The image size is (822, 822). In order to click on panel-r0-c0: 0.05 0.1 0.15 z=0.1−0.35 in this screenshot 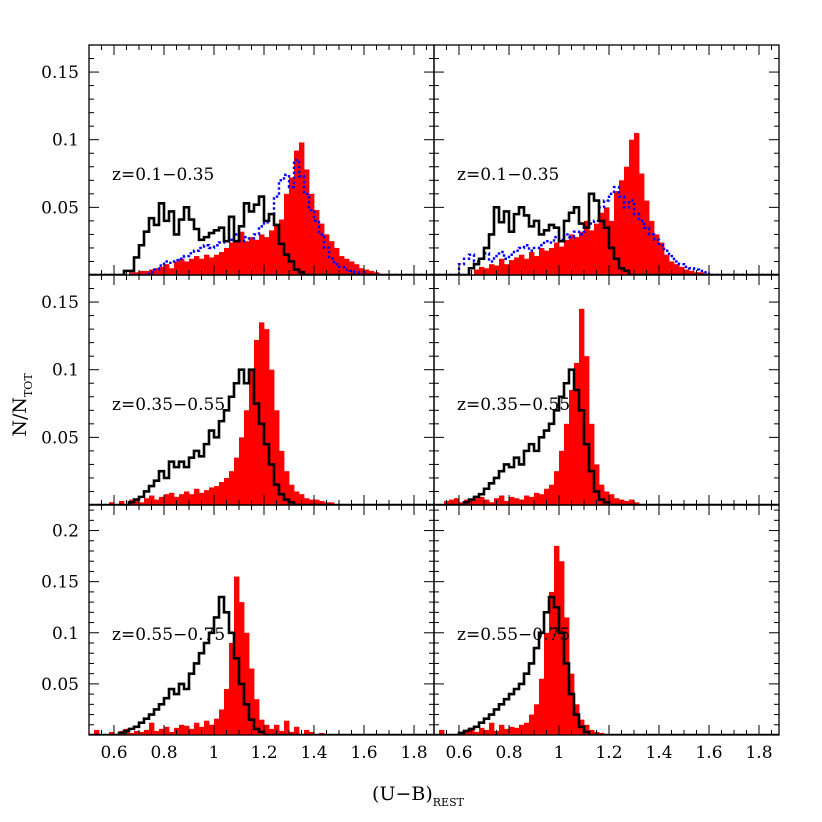, I will do `click(238, 160)`.